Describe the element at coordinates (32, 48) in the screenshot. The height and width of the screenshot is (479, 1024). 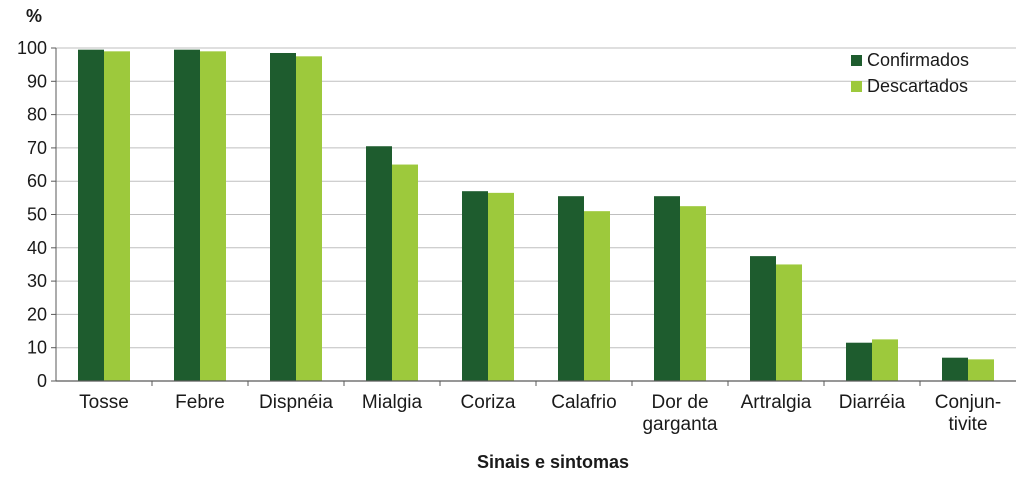
I see `y-tick-label: 100` at that location.